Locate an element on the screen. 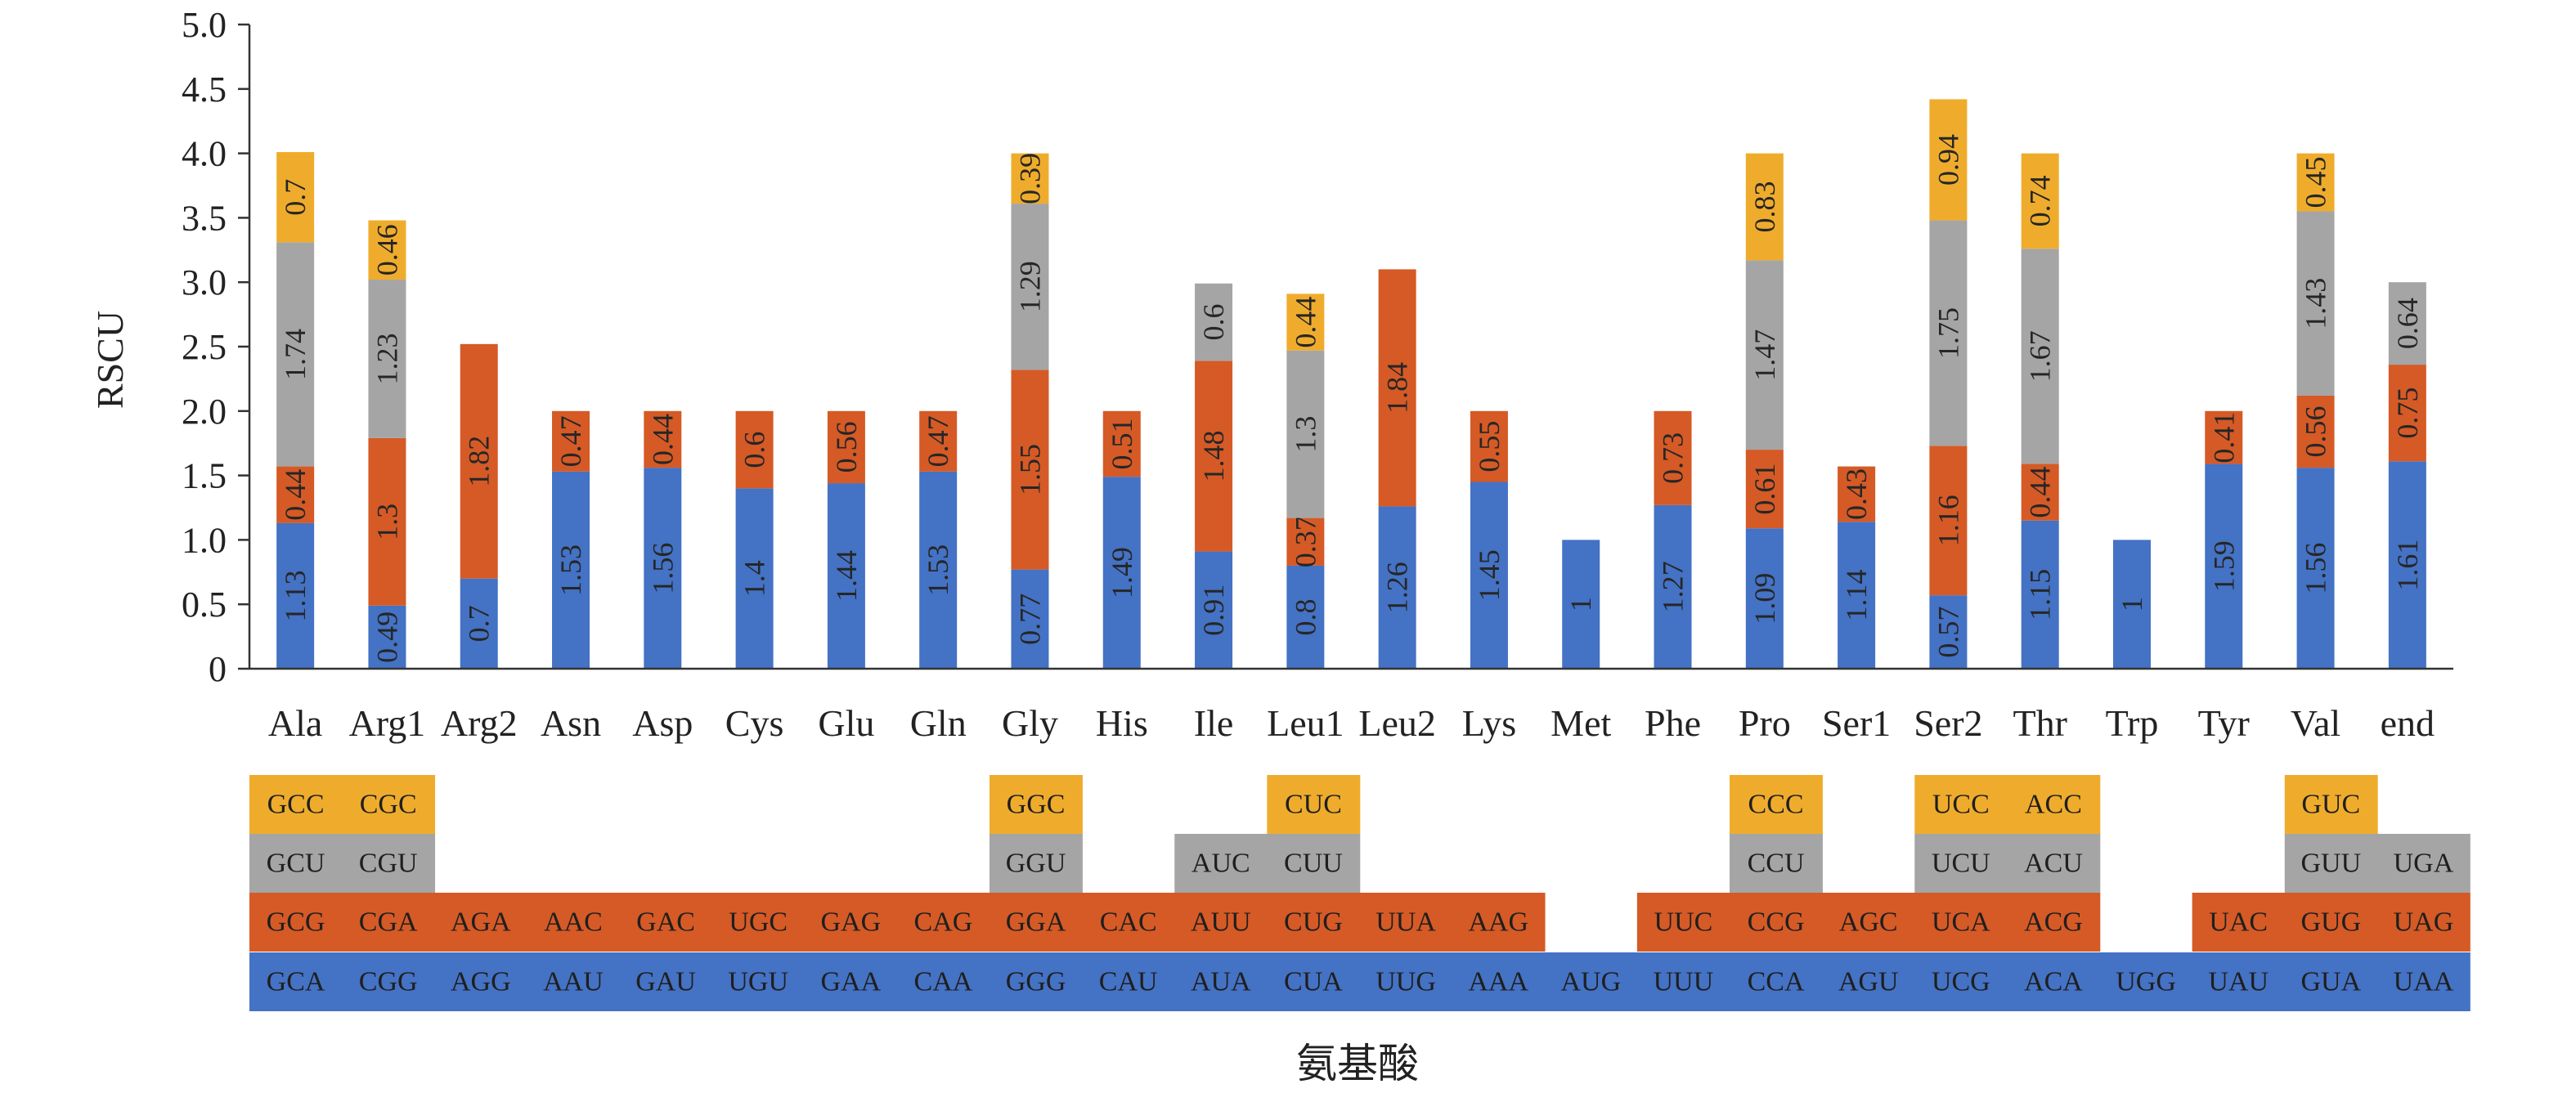 The image size is (2576, 1093). codon-label: UAA is located at coordinates (2424, 982).